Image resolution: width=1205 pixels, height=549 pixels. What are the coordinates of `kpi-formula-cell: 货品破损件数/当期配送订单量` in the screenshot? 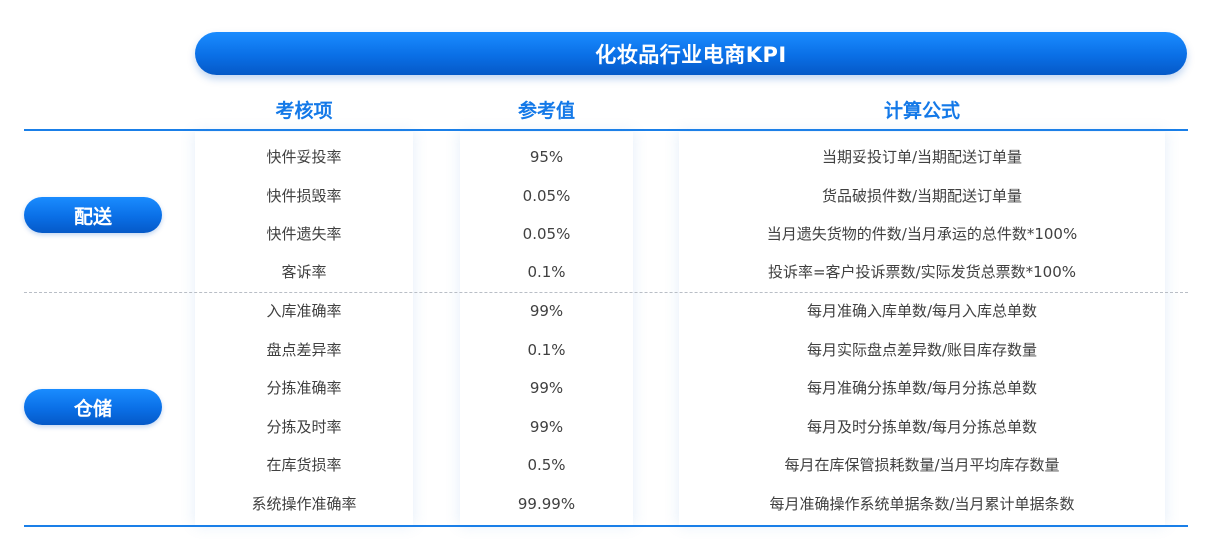 It's located at (922, 196).